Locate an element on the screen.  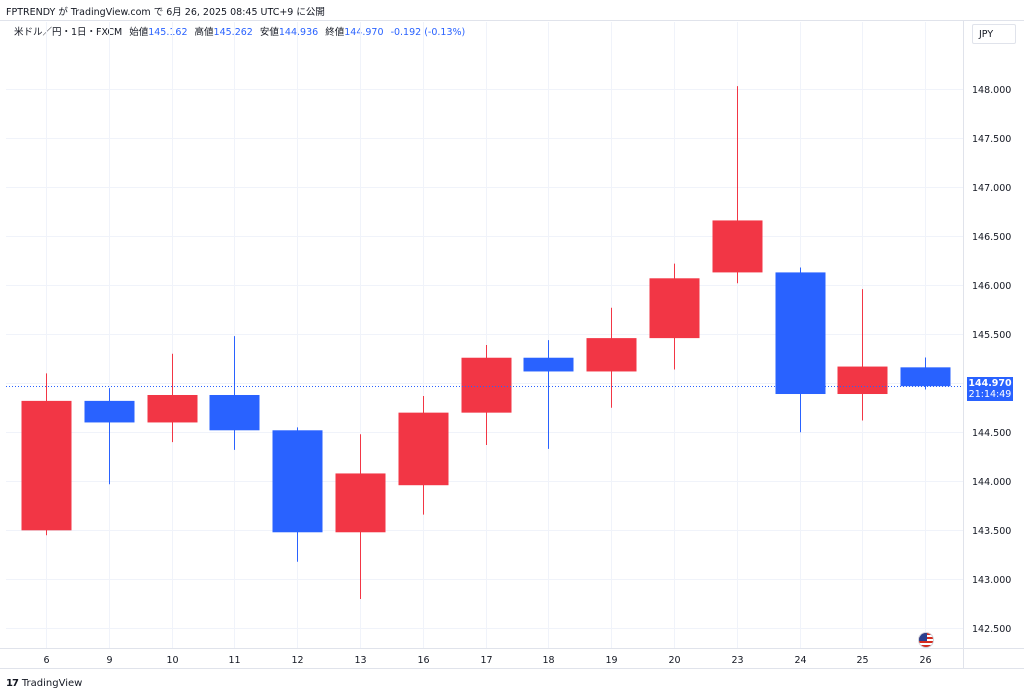
x-tick-label: 19 is located at coordinates (611, 660).